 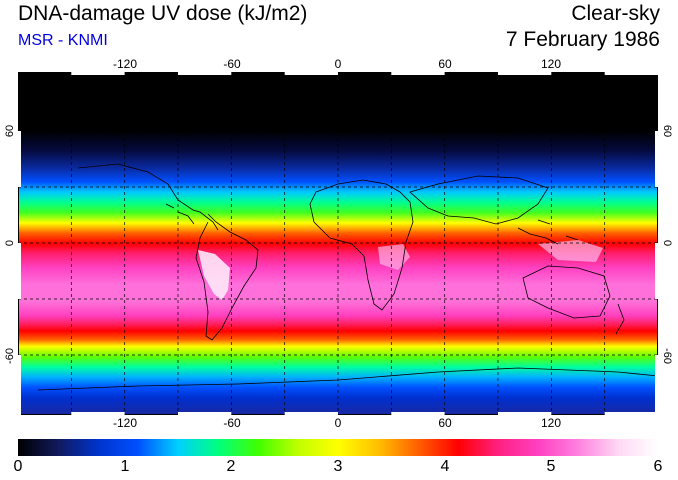 What do you see at coordinates (667, 356) in the screenshot?
I see `lat-label-right: -60` at bounding box center [667, 356].